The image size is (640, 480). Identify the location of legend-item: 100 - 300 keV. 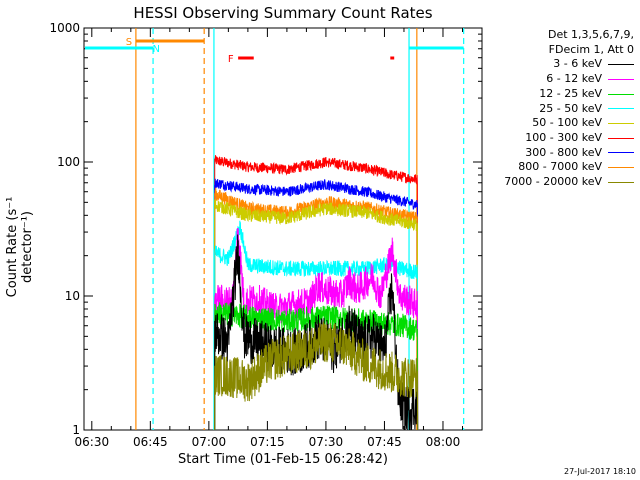
(559, 138).